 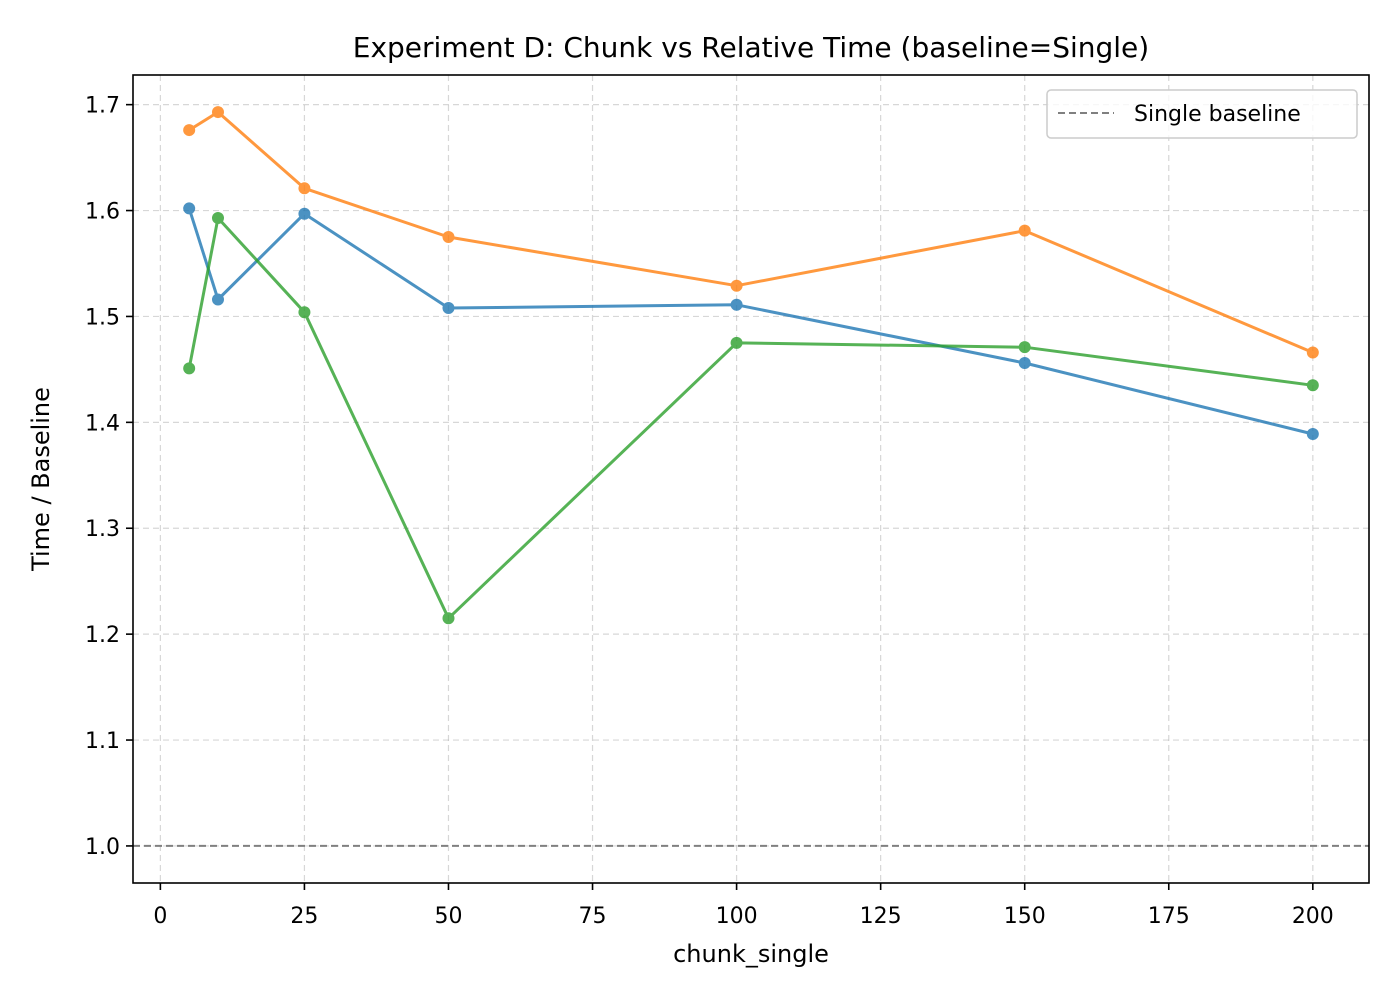 What do you see at coordinates (304, 916) in the screenshot?
I see `x-tick-label: 25` at bounding box center [304, 916].